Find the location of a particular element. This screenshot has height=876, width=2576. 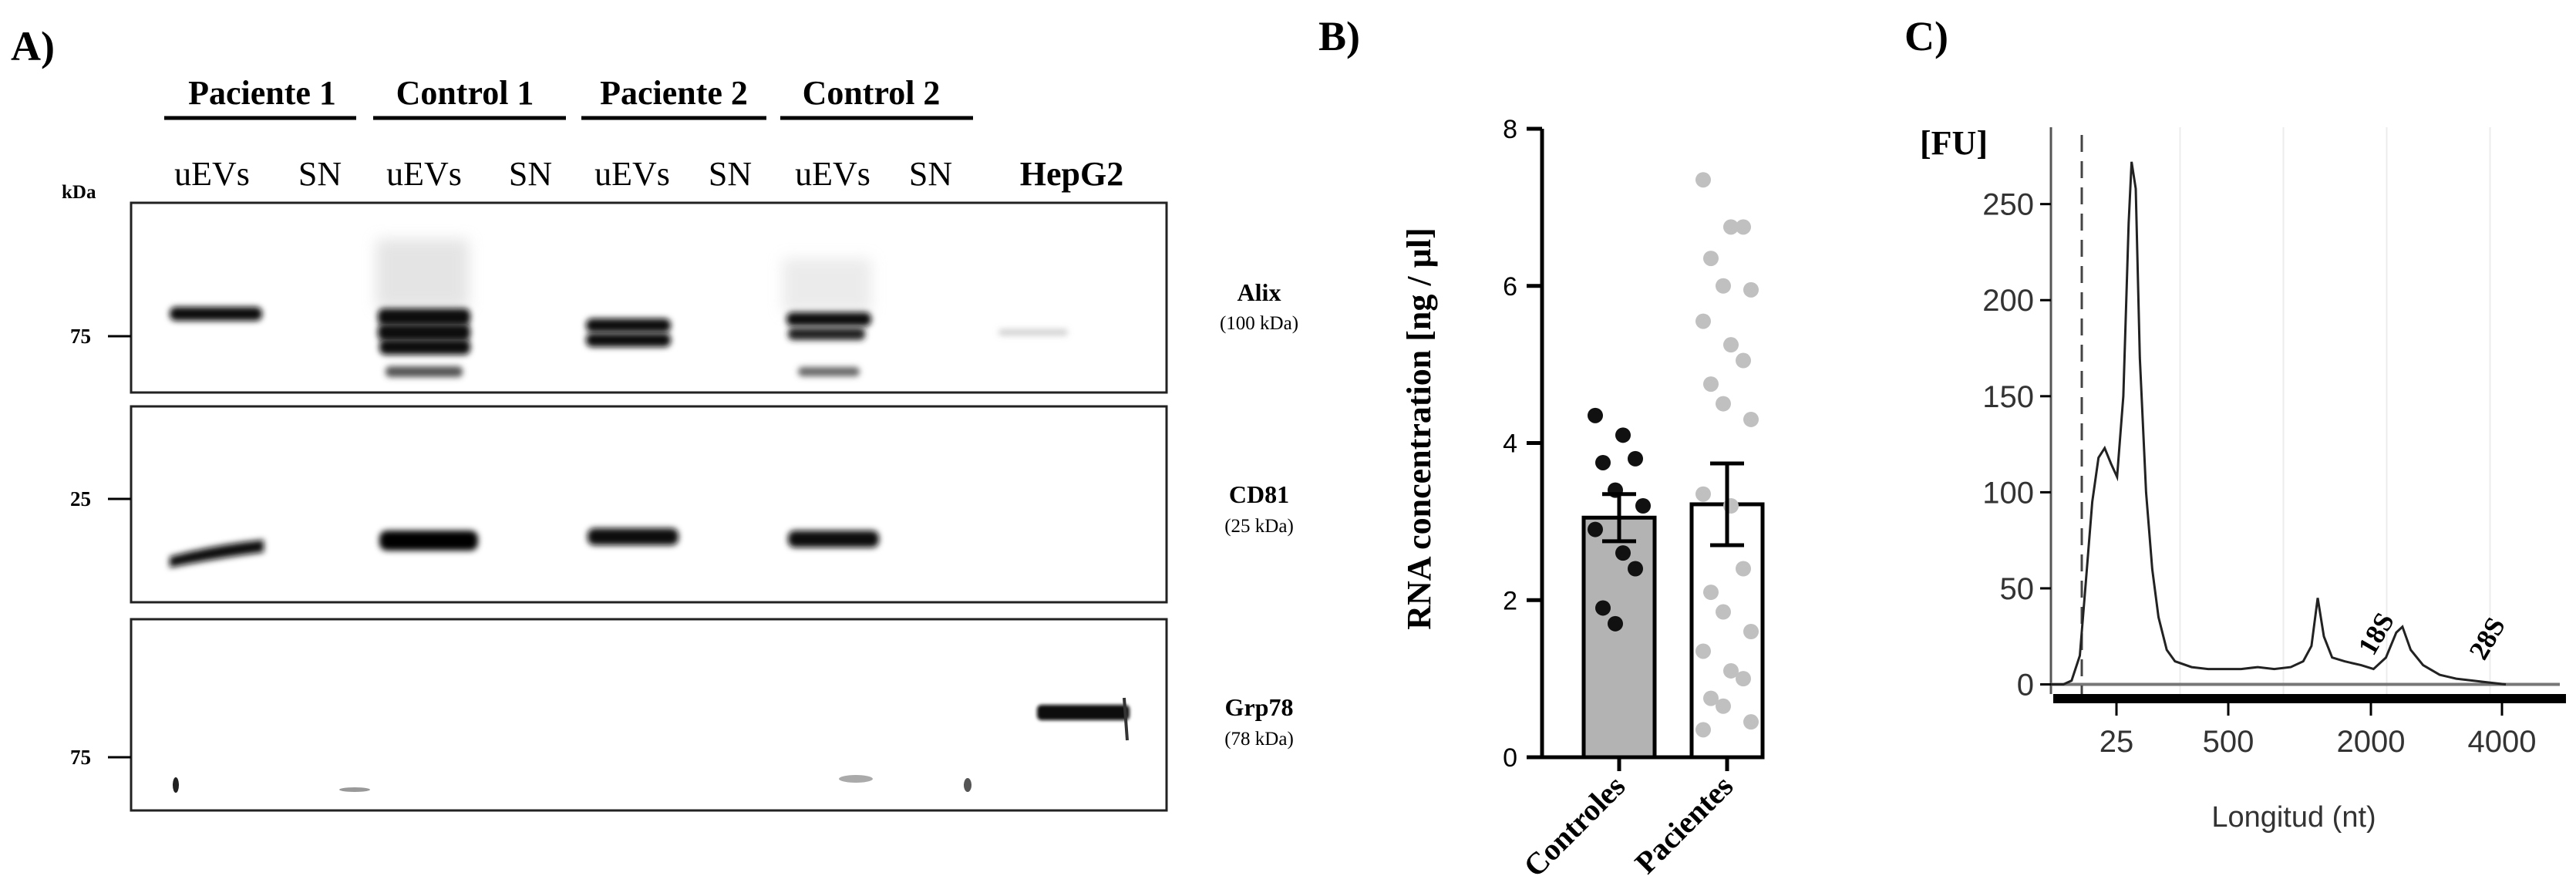

x-tick-label: 4000 is located at coordinates (2502, 742).